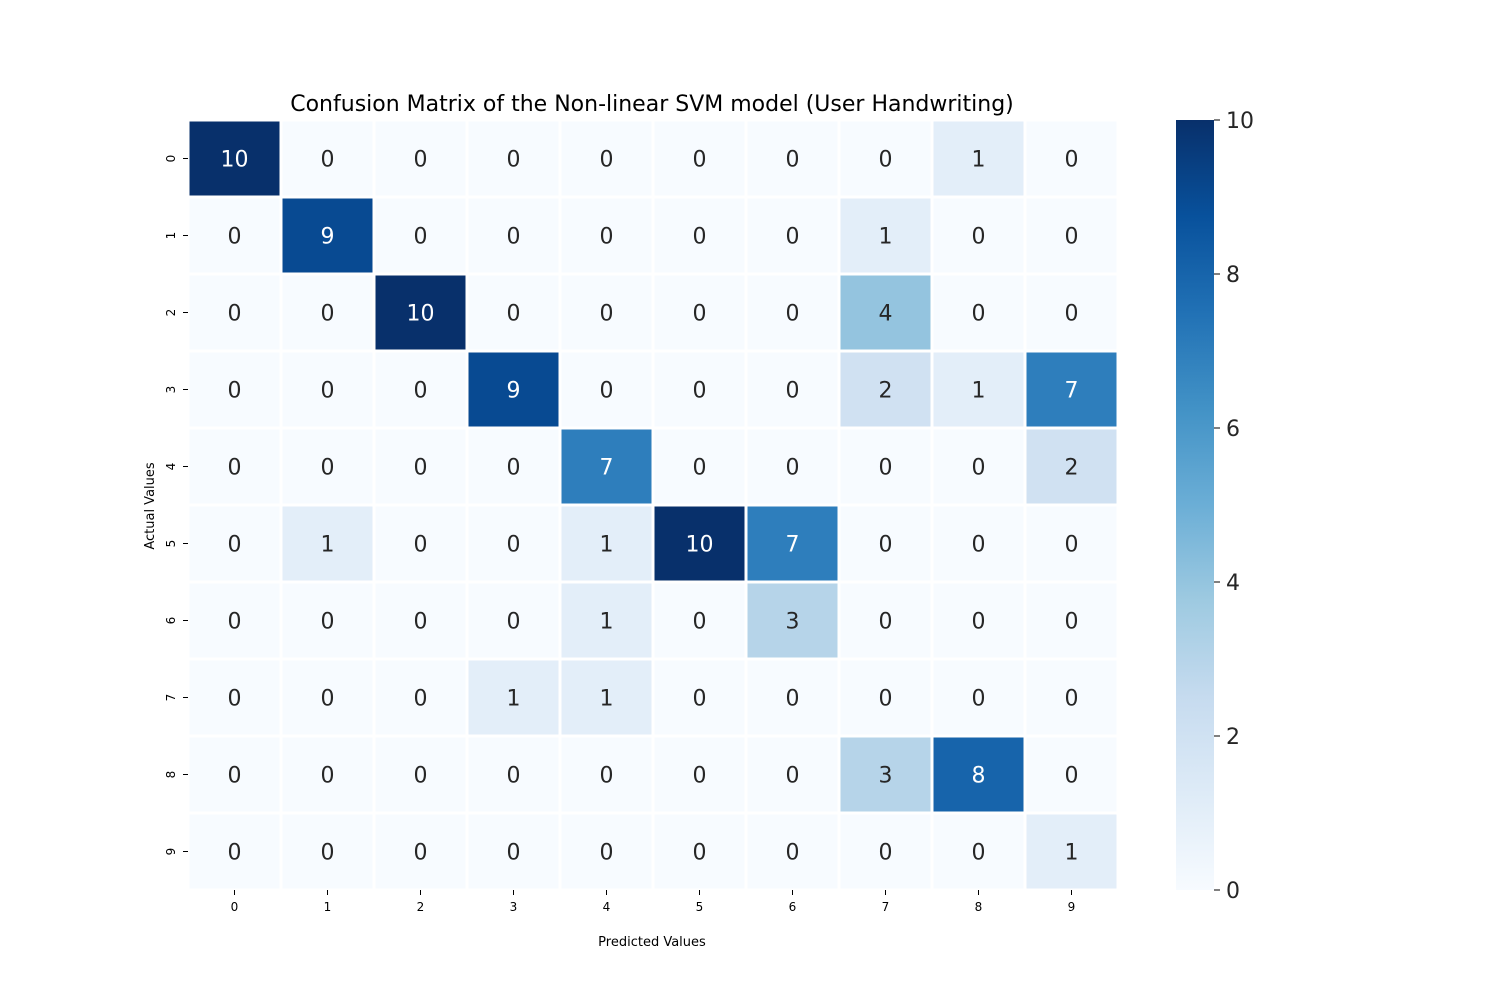 Image resolution: width=1500 pixels, height=1000 pixels. I want to click on x-tick-label: 5, so click(700, 907).